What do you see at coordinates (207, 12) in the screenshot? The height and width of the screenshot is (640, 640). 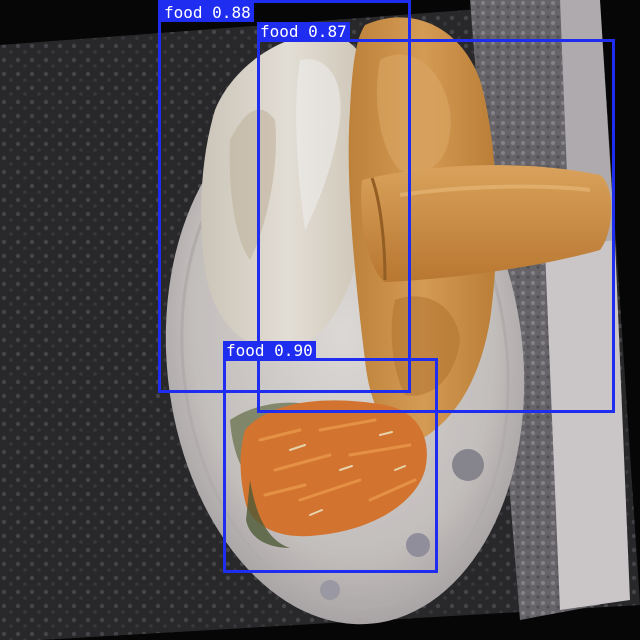 I see `detection-label-food-1: food 0.88` at bounding box center [207, 12].